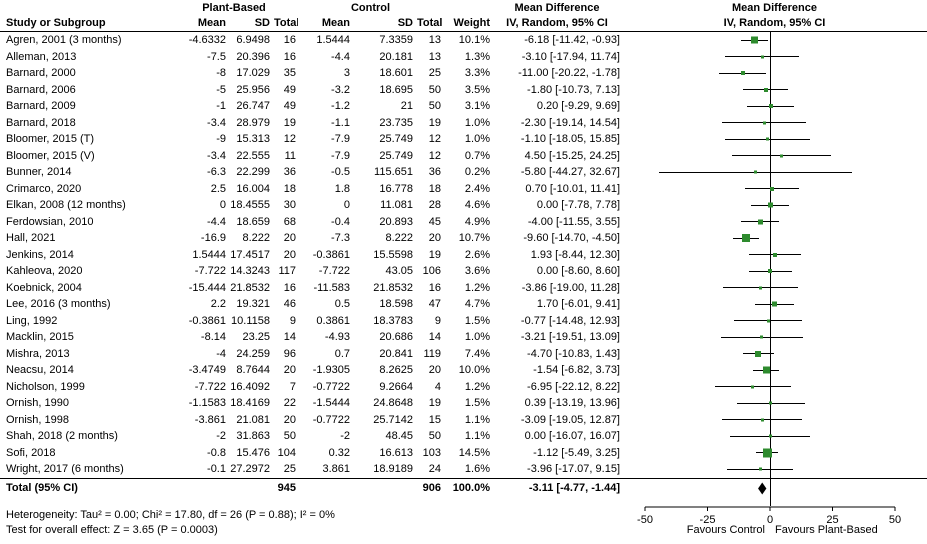 This screenshot has height=544, width=927. Describe the element at coordinates (774, 8) in the screenshot. I see `mean-difference-plot-header: Mean Difference` at that location.